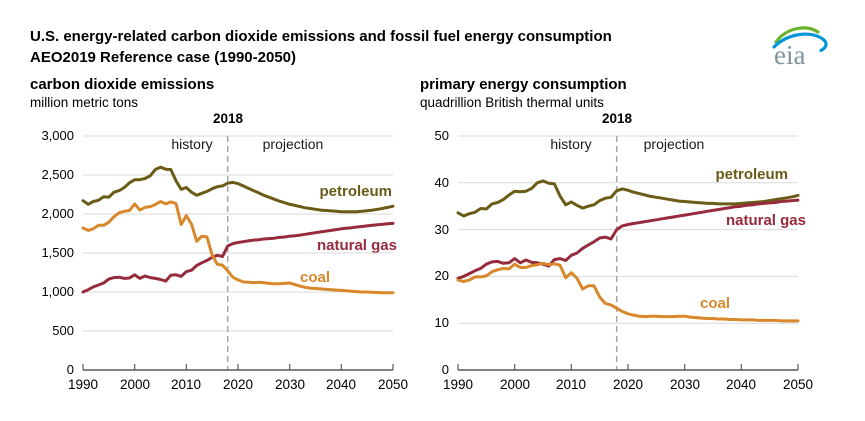  I want to click on left-petroleum-series-label: petroleum, so click(355, 191).